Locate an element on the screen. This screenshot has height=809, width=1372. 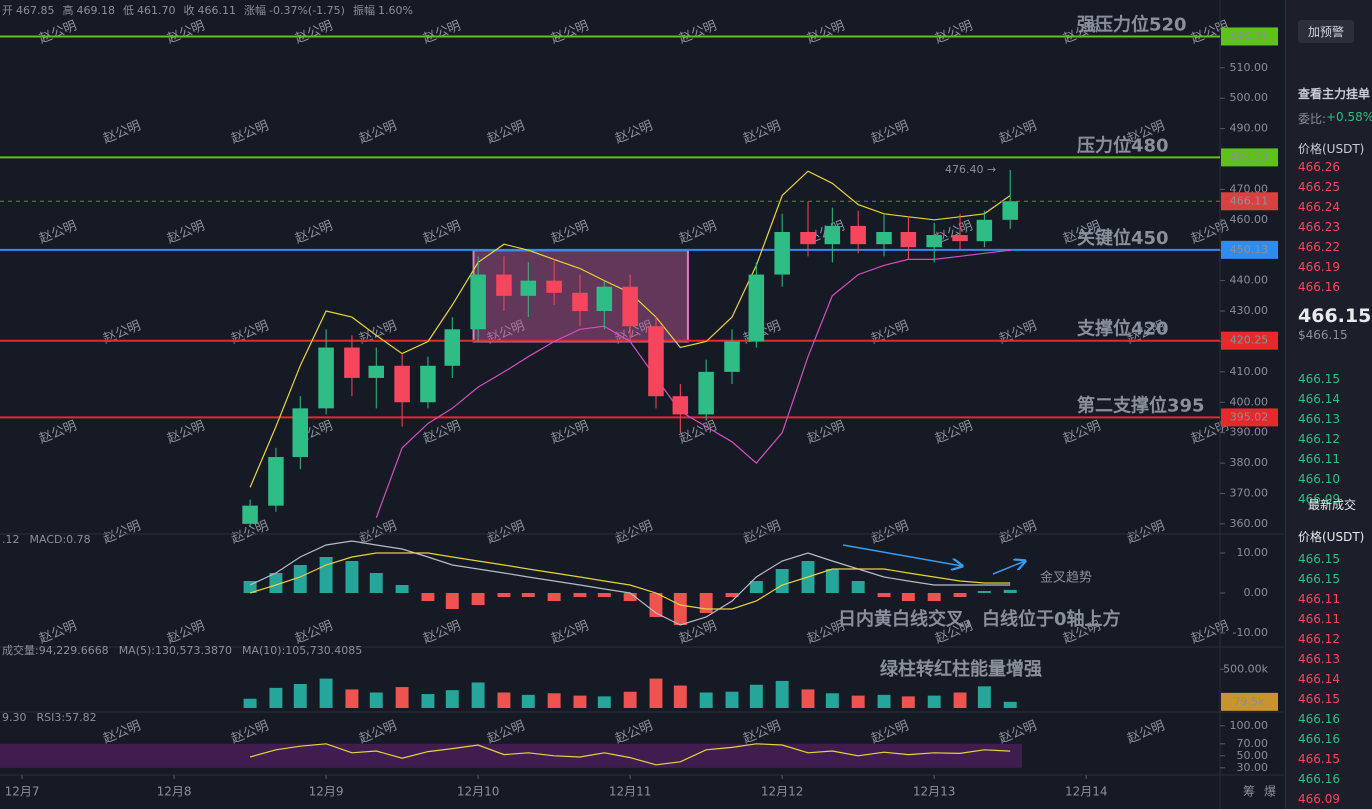
trade-price: 466.13 is located at coordinates (1319, 659).